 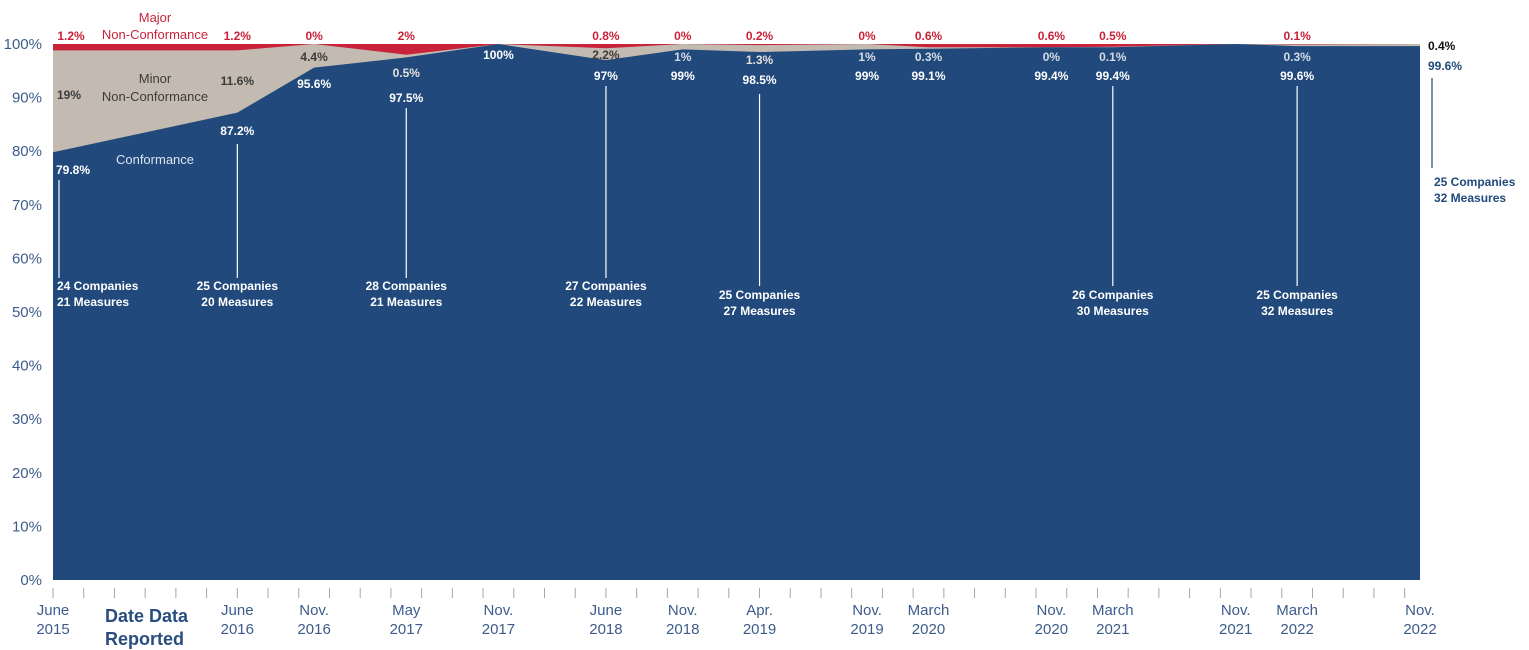 I want to click on data-label-minor: 2.2%, so click(x=606, y=55).